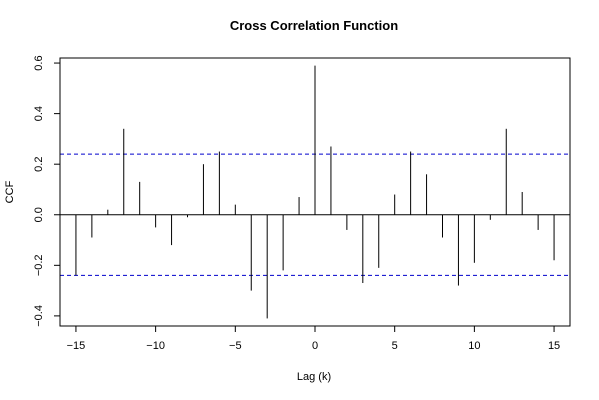 Image resolution: width=599 pixels, height=400 pixels. I want to click on x-tick-label: 15, so click(554, 346).